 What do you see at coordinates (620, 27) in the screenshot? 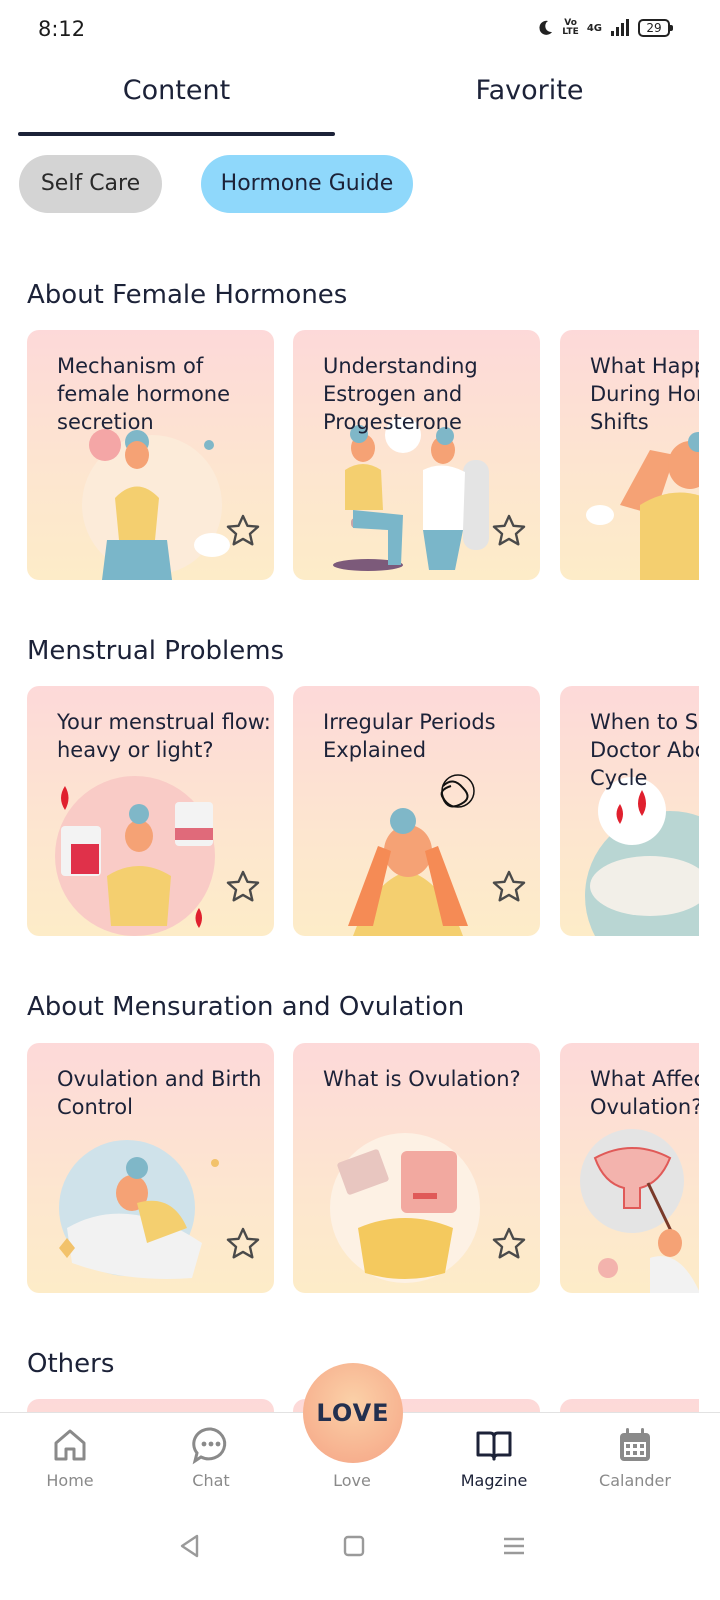
I see `signal-icon` at bounding box center [620, 27].